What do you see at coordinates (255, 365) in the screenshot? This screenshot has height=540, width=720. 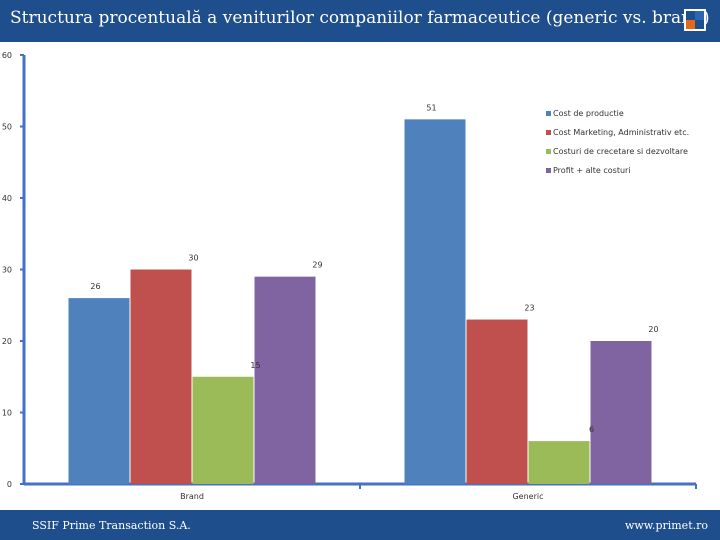 I see `data-label: 15` at bounding box center [255, 365].